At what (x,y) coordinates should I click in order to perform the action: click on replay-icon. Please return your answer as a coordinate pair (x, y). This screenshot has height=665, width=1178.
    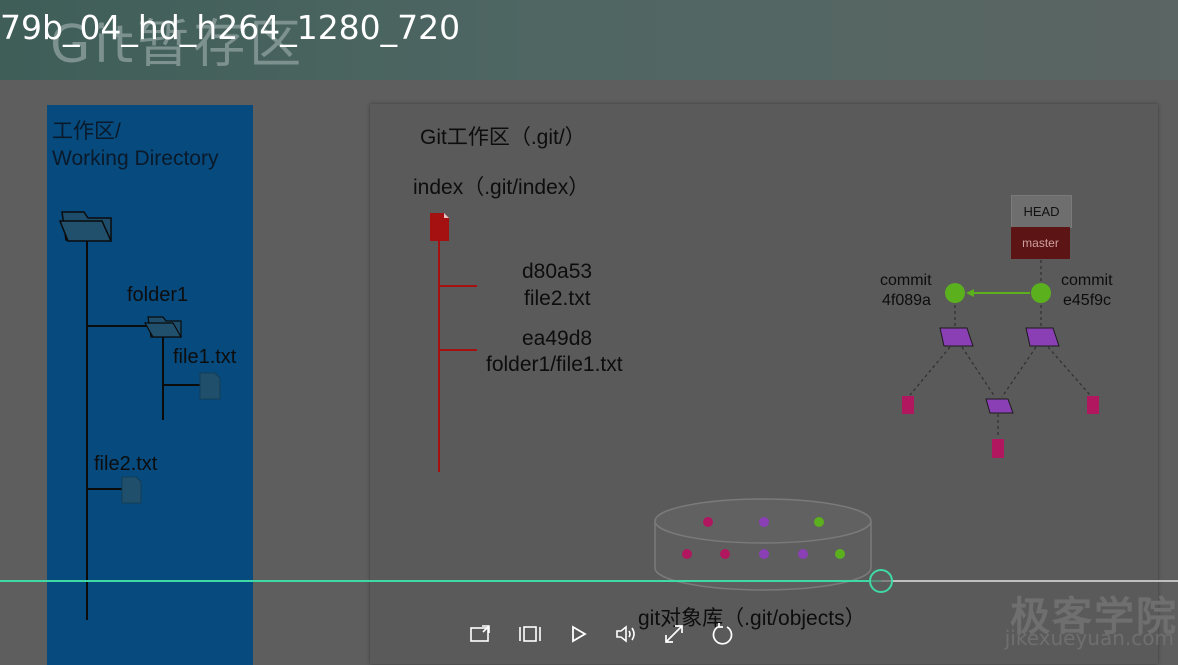
    Looking at the image, I should click on (722, 634).